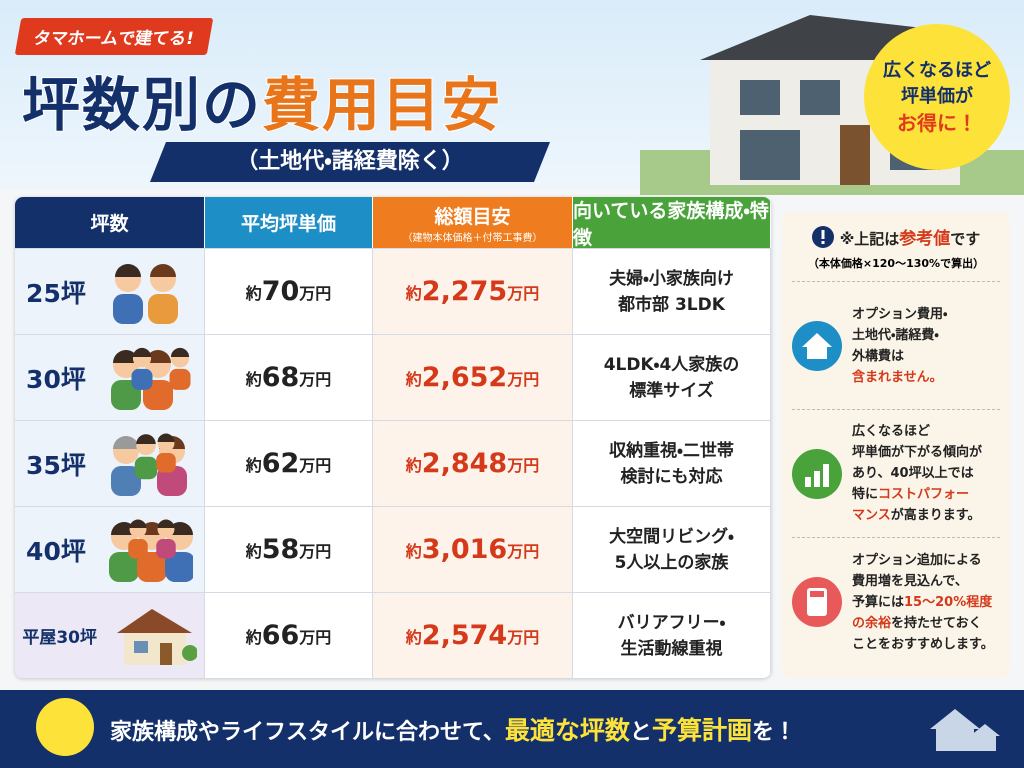  What do you see at coordinates (822, 236) in the screenshot?
I see `info-icon` at bounding box center [822, 236].